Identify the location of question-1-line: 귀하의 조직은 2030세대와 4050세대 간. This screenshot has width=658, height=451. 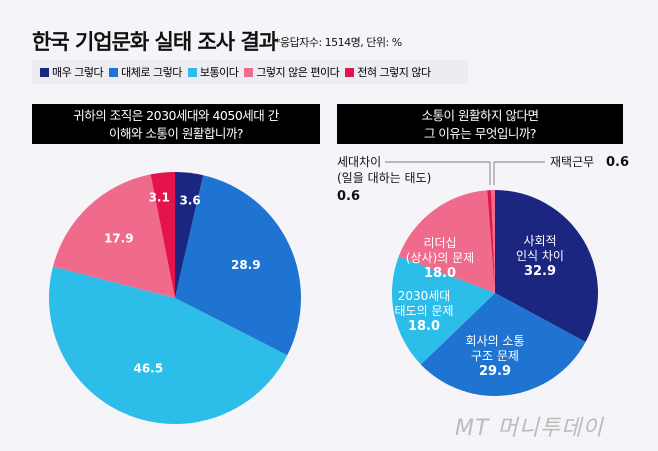
(176, 115).